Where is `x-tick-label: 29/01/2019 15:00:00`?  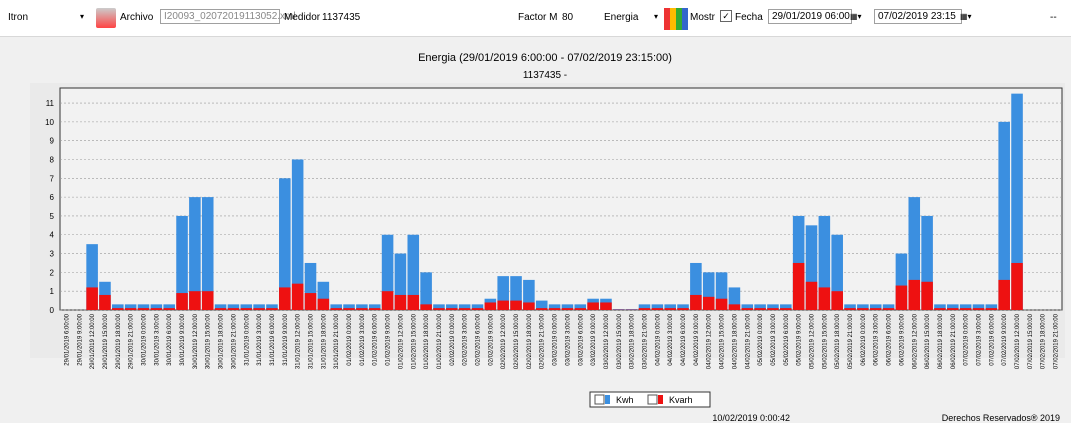 x-tick-label: 29/01/2019 15:00:00 is located at coordinates (106, 341).